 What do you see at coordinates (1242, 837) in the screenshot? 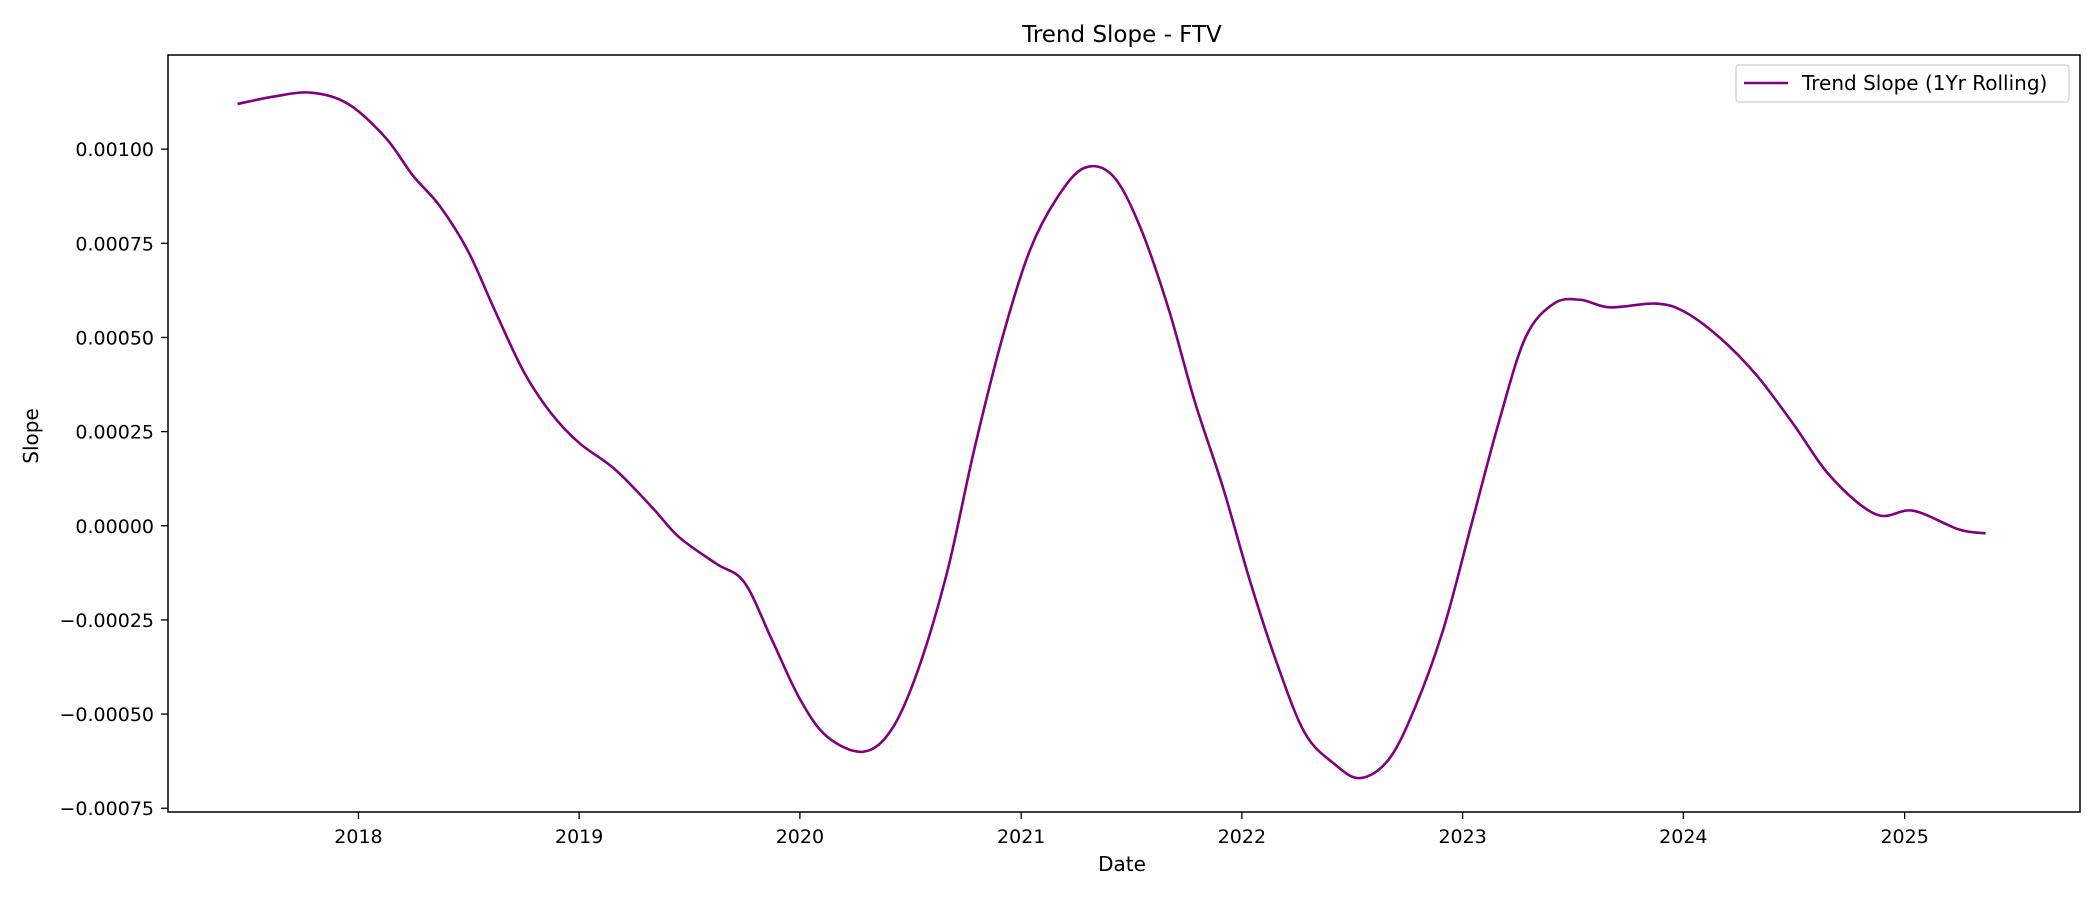
I see `x-tick-label: 2022` at bounding box center [1242, 837].